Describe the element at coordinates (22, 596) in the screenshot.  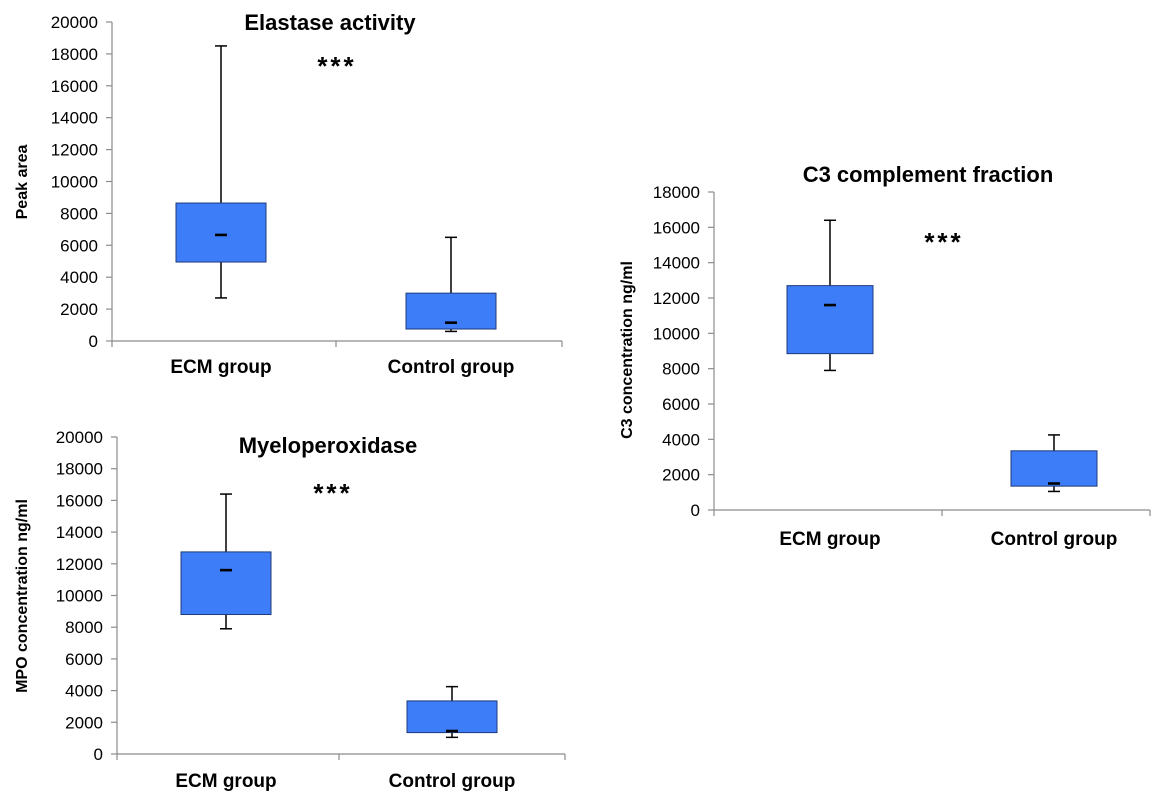
I see `y-axis-label: MPO concentration ng/ml` at that location.